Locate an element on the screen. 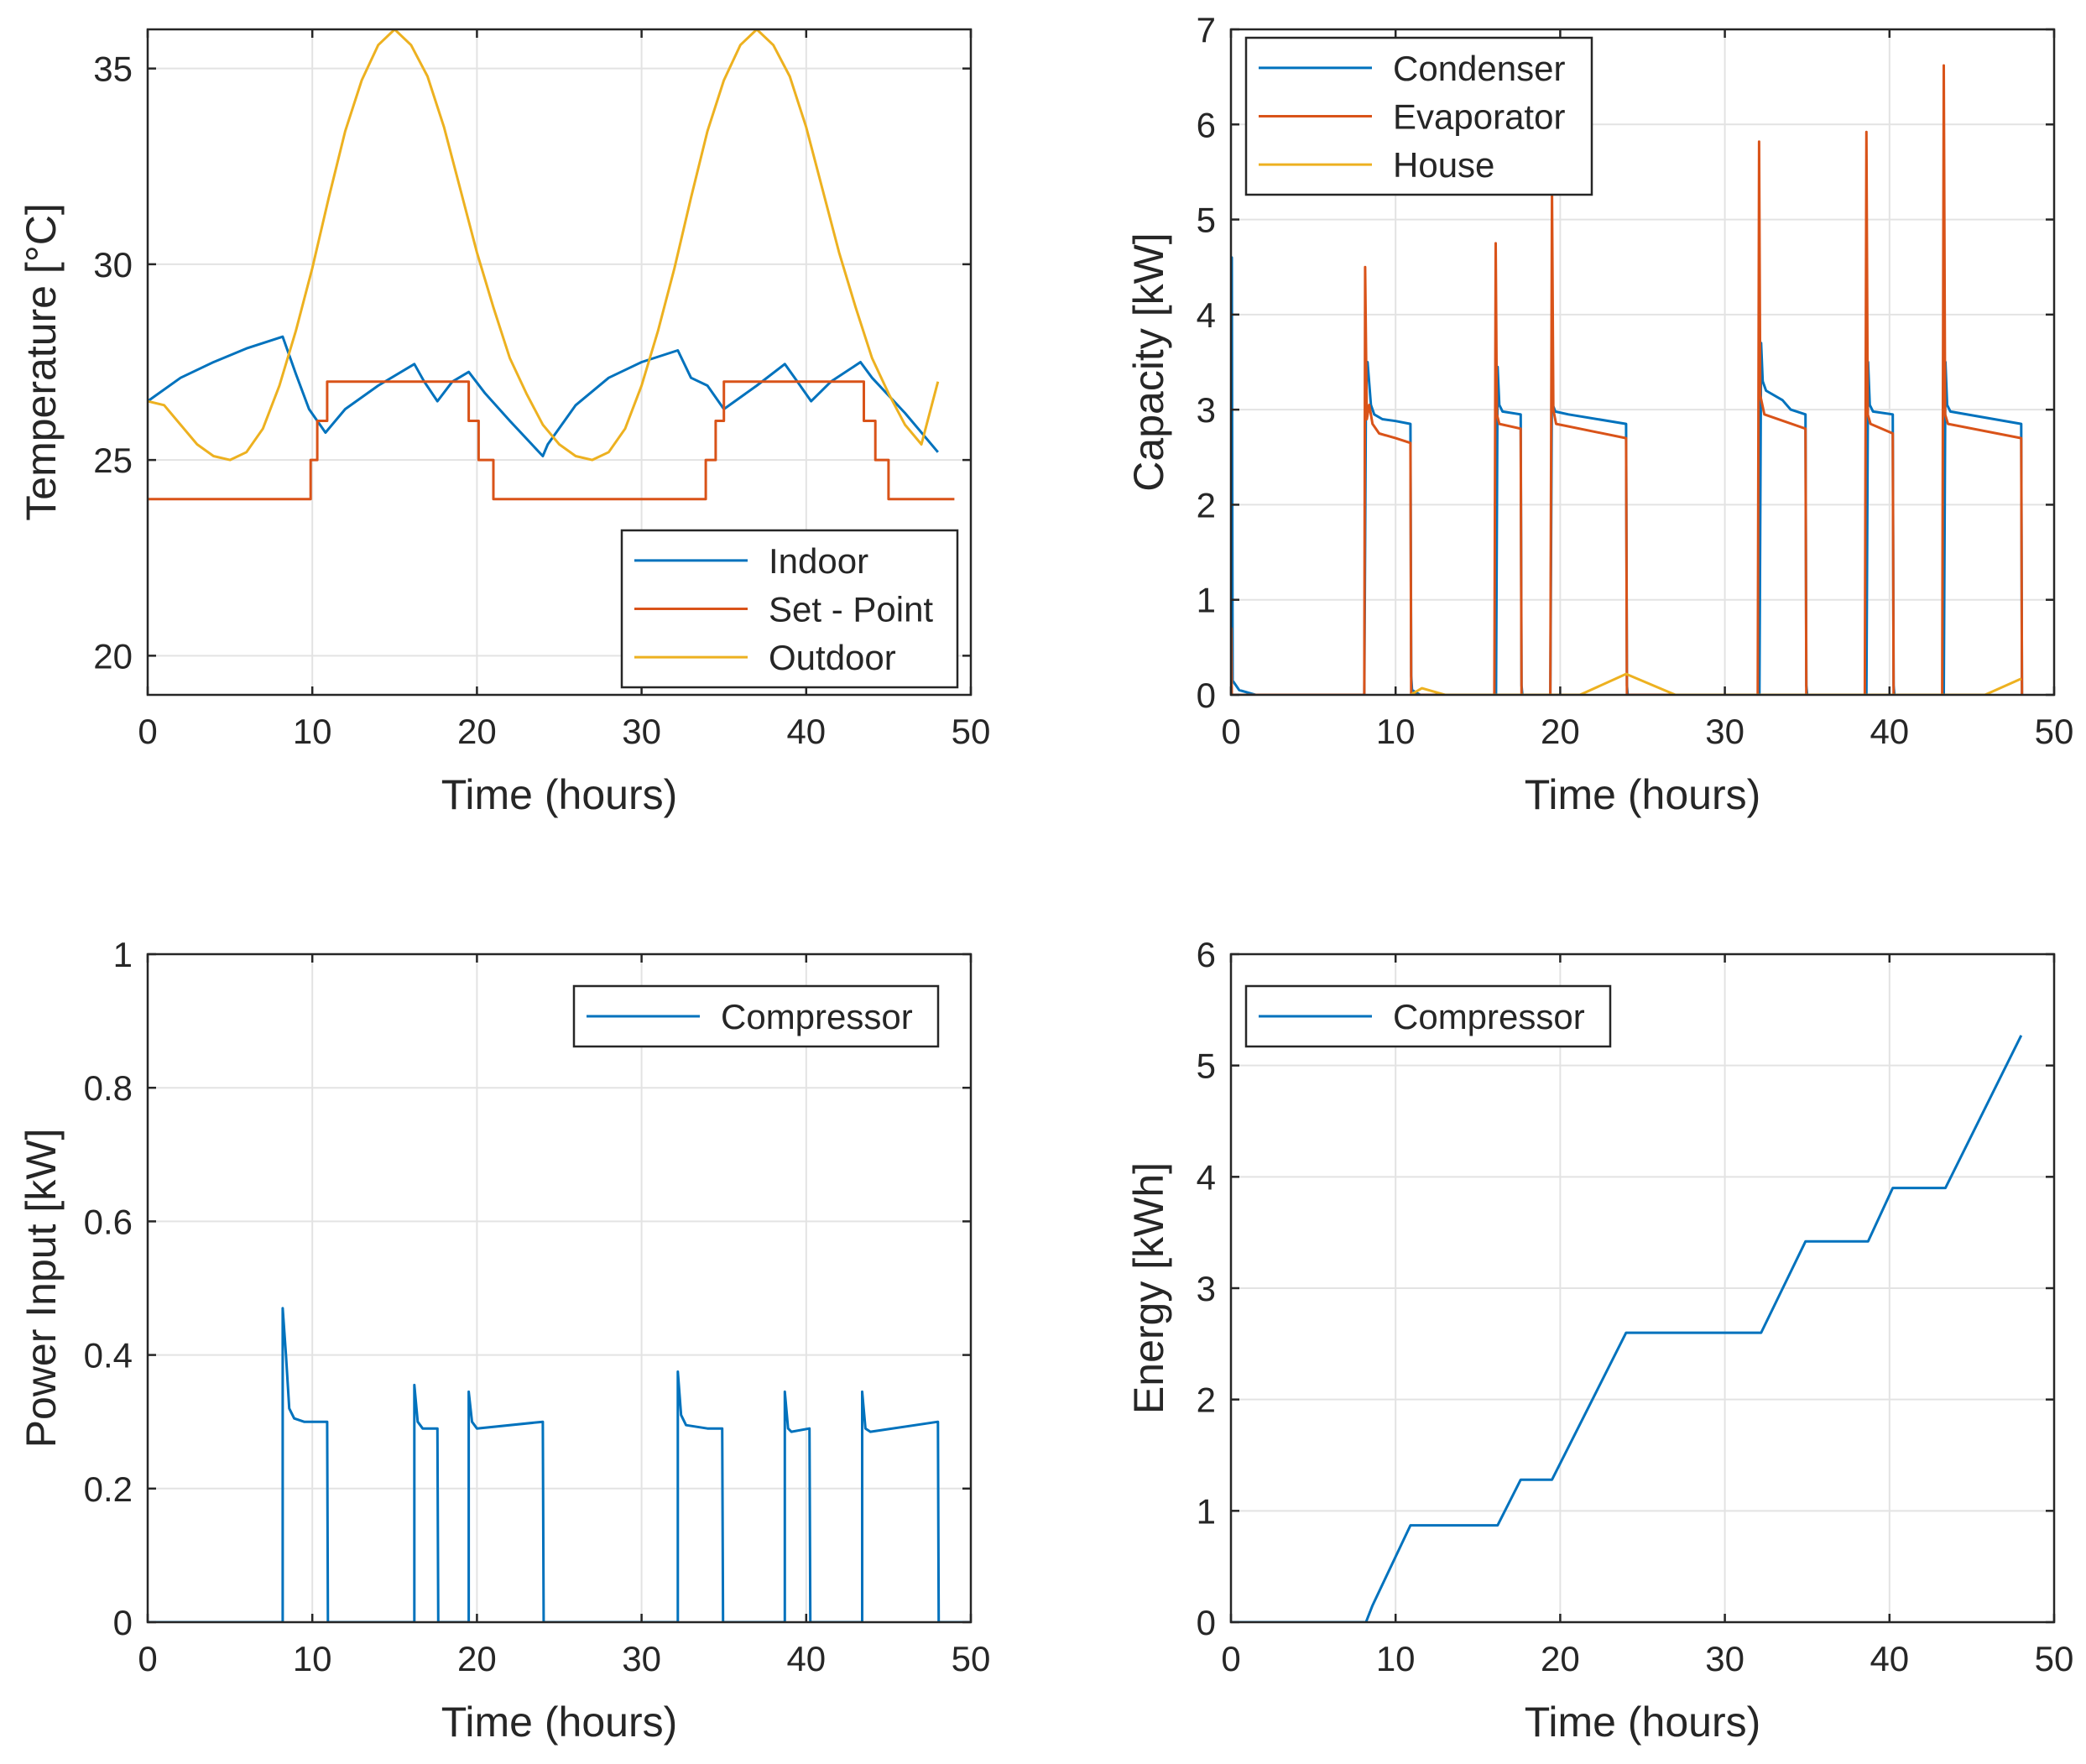  y-tick-label: 0.8 is located at coordinates (108, 1088).